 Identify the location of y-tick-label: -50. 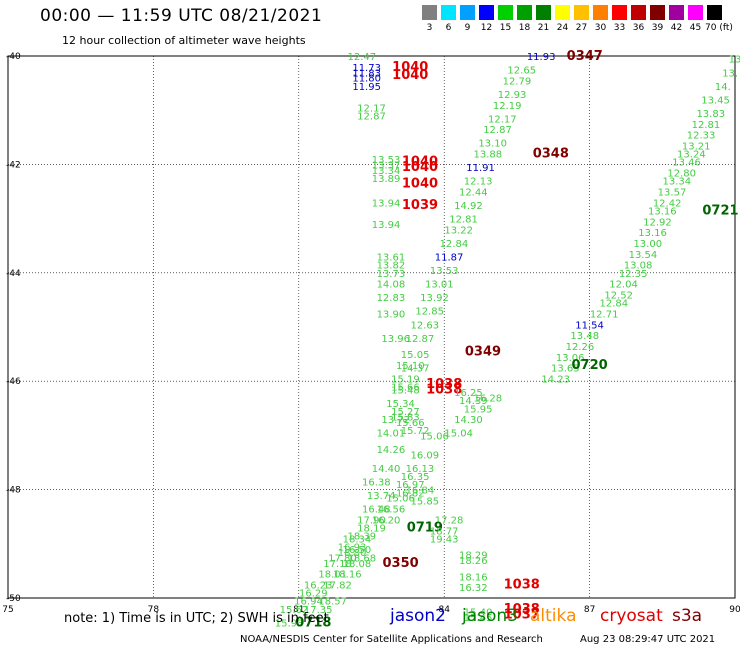
(13, 599).